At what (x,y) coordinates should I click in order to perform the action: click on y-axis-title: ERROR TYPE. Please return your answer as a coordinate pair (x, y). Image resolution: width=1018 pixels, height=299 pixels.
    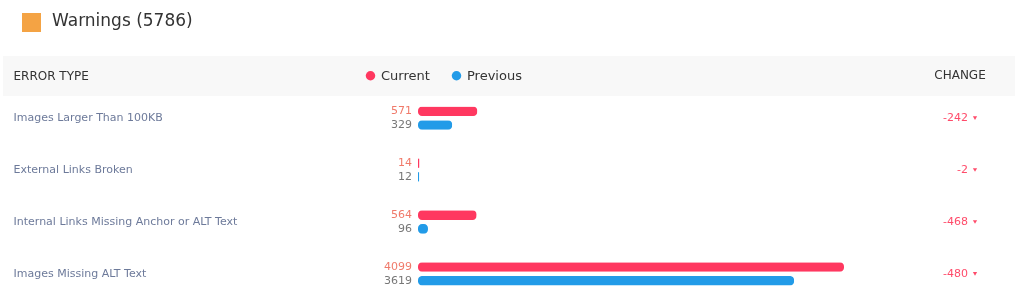
    Looking at the image, I should click on (51, 75).